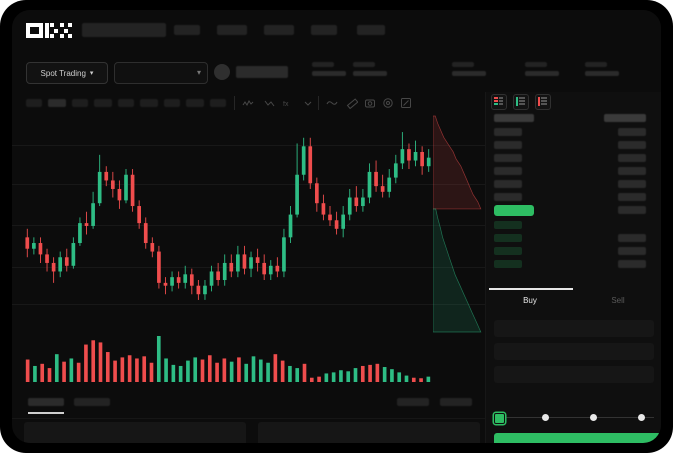 Image resolution: width=673 pixels, height=453 pixels. Describe the element at coordinates (270, 103) in the screenshot. I see `candles-icon` at that location.